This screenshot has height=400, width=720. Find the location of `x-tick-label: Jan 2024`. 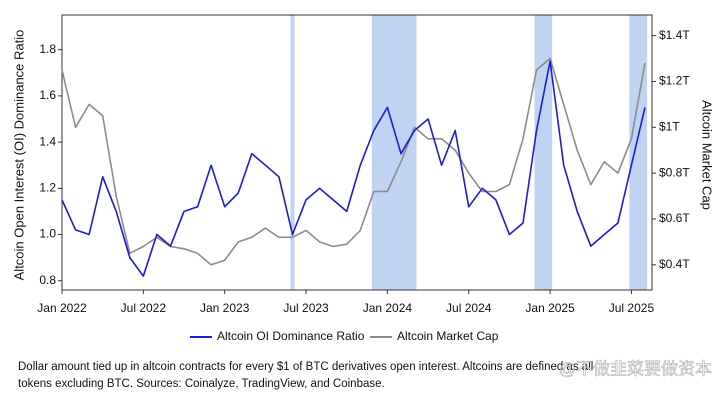

x-tick-label: Jan 2024 is located at coordinates (388, 308).